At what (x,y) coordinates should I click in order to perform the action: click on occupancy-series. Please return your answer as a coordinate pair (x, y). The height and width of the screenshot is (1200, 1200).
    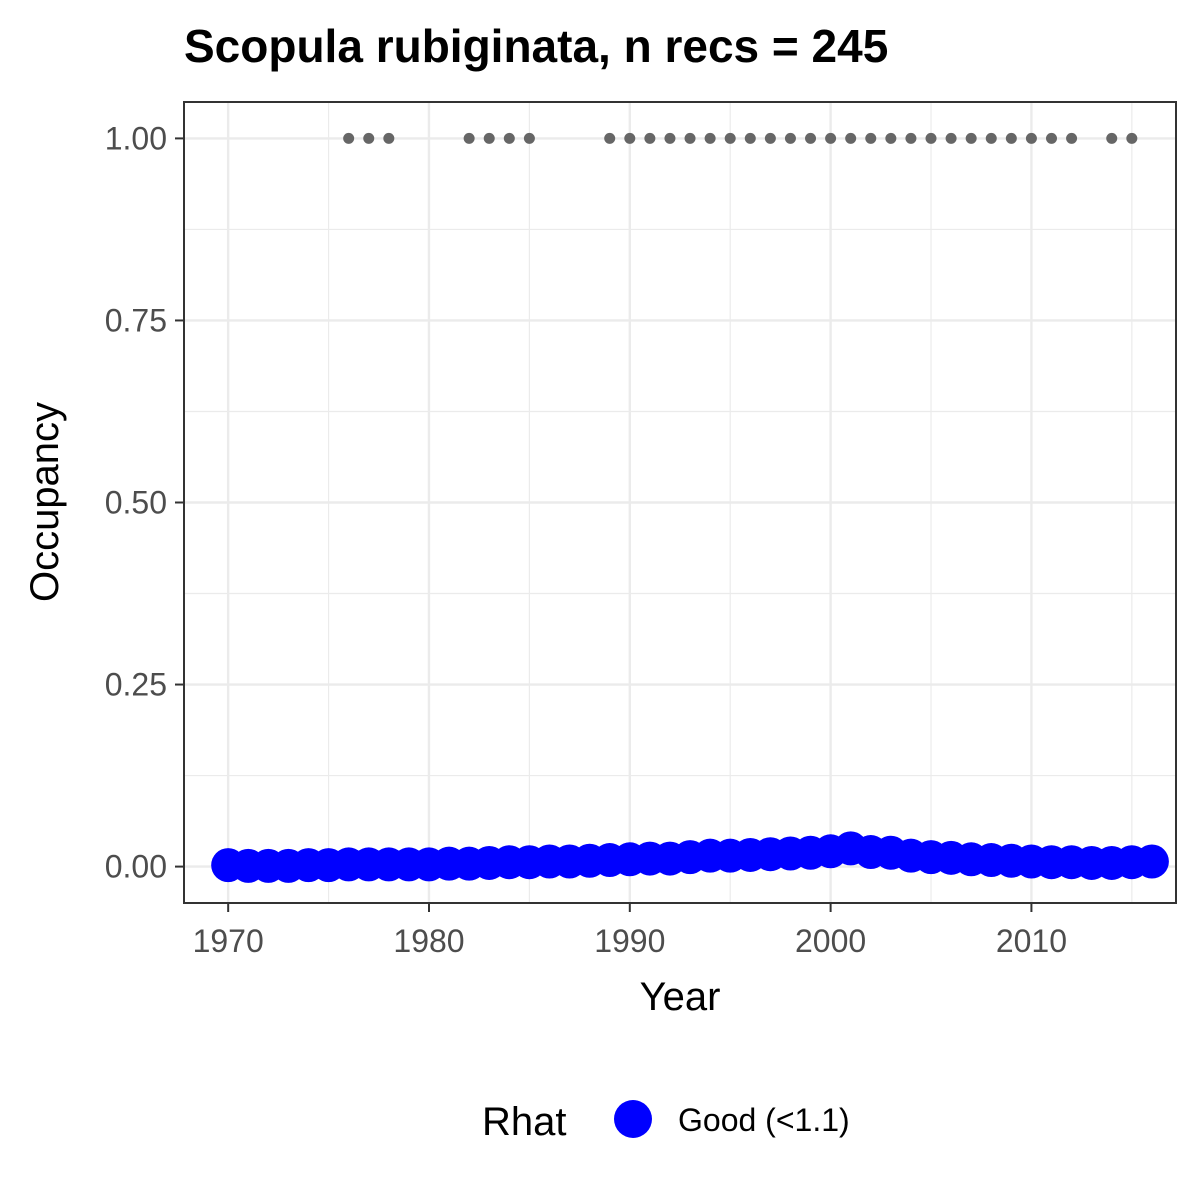
    Looking at the image, I should click on (690, 857).